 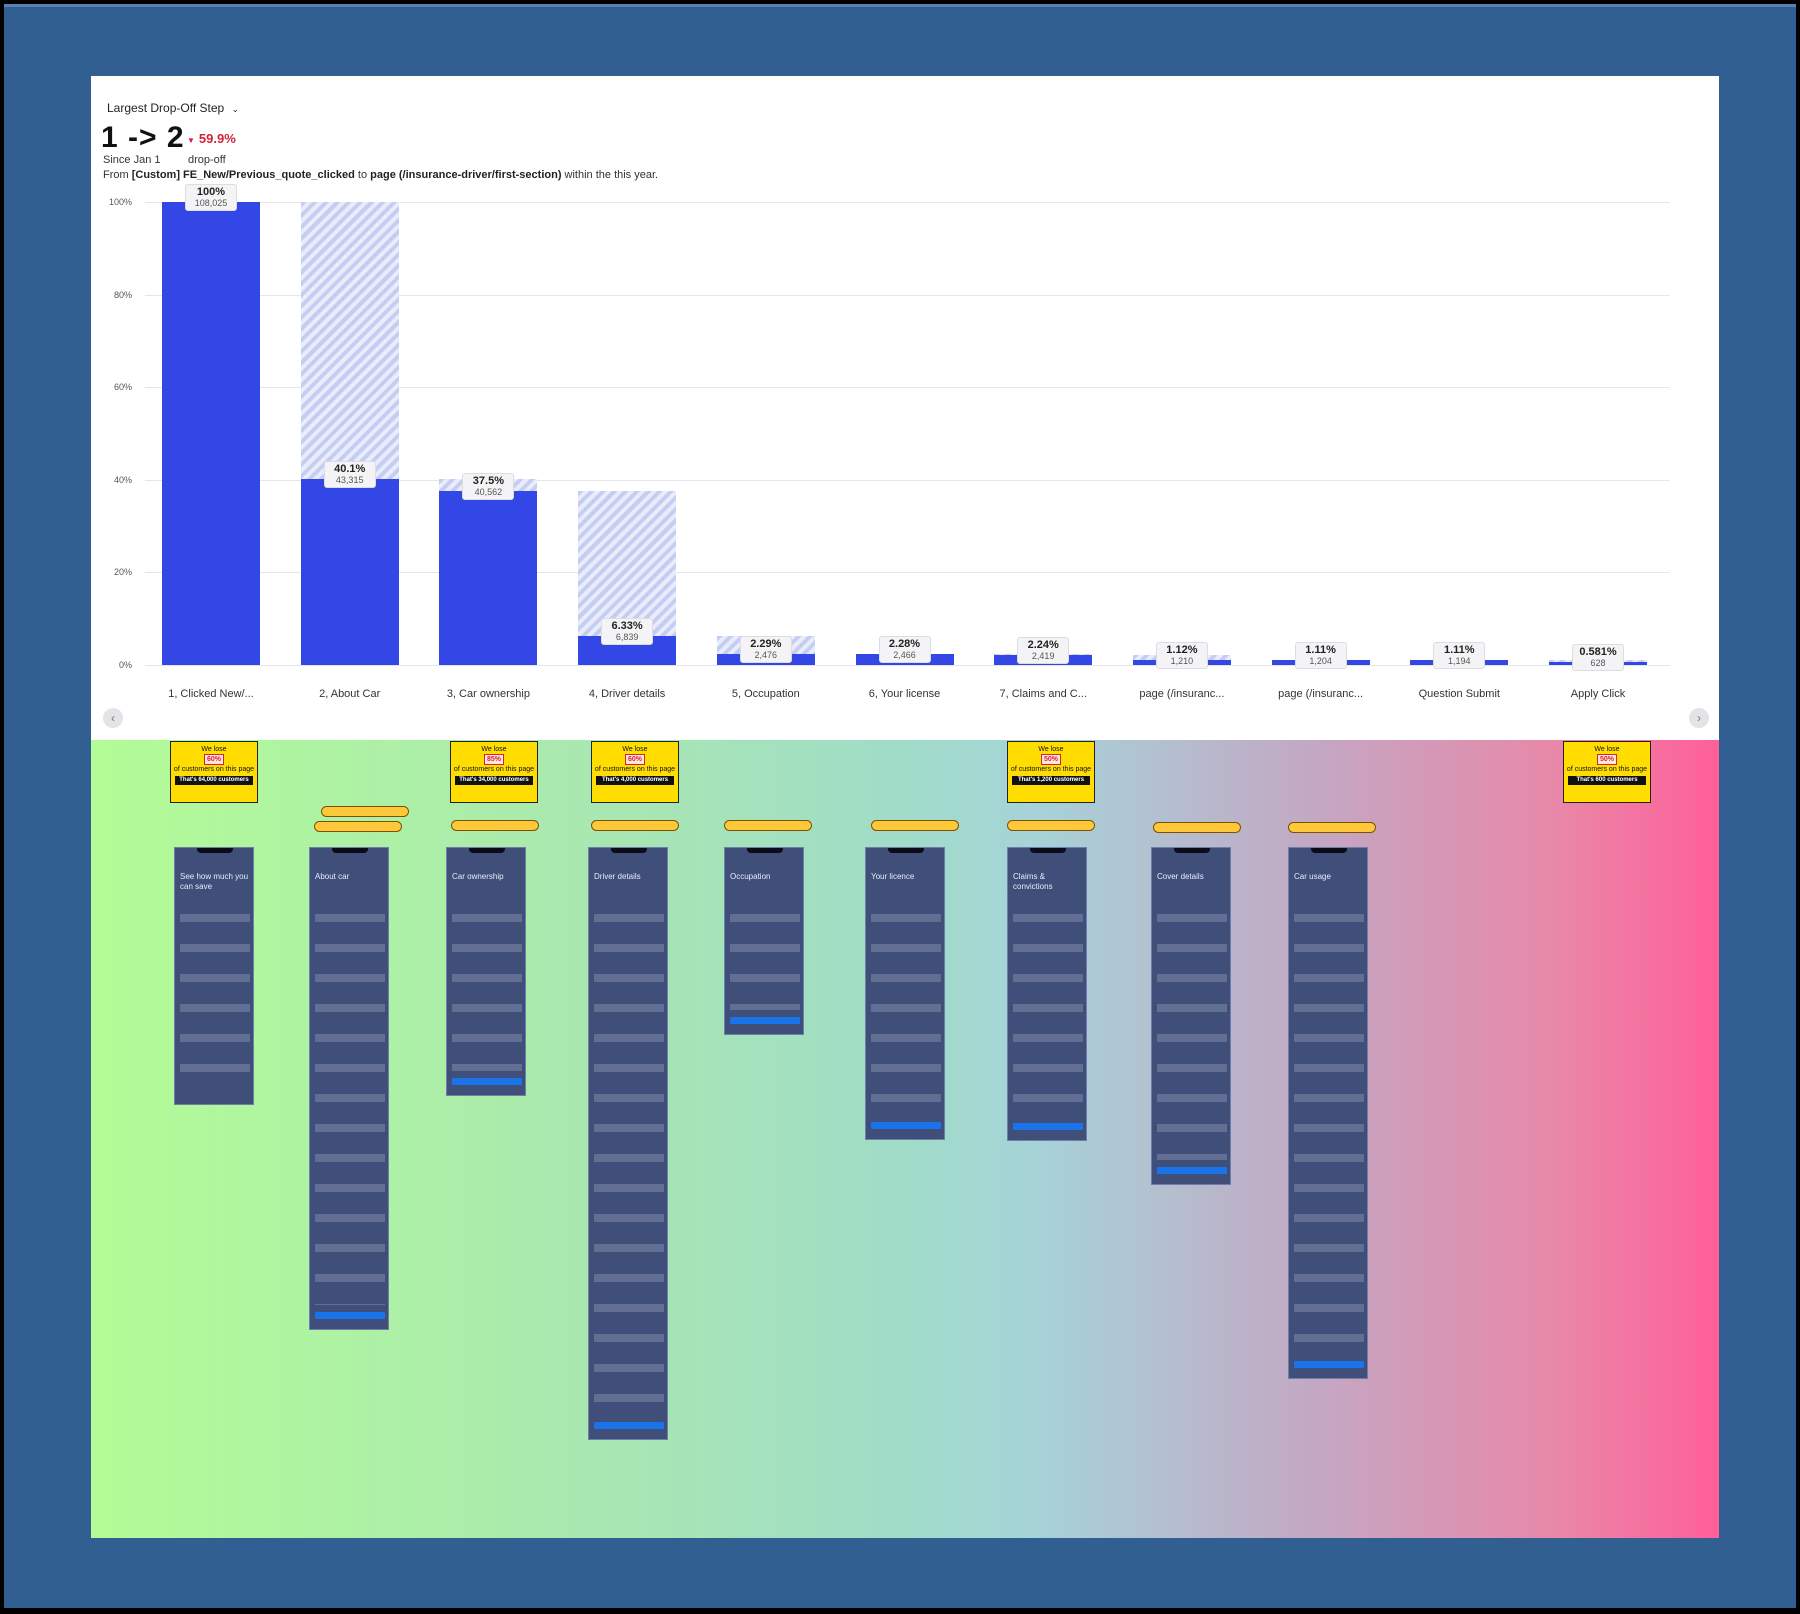 What do you see at coordinates (349, 1088) in the screenshot?
I see `phone-screen: About car` at bounding box center [349, 1088].